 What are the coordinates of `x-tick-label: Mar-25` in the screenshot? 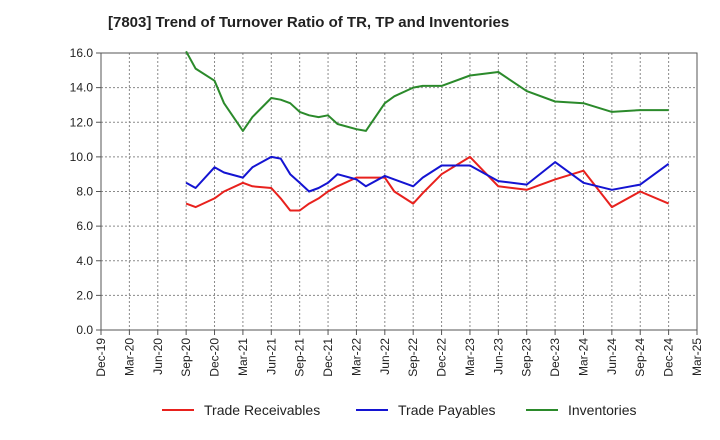 It's located at (697, 357).